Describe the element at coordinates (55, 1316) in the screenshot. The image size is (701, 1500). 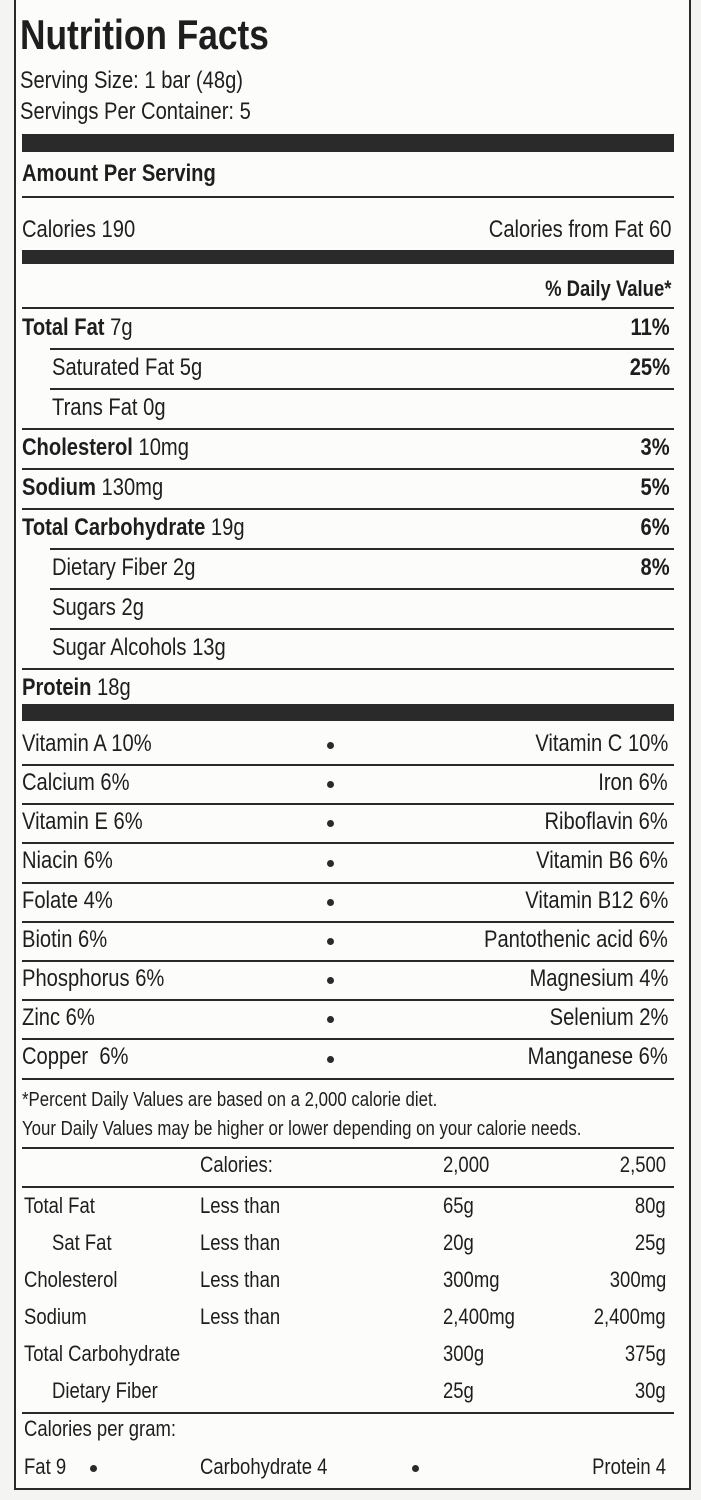
I see `ref-name: Sodium` at that location.